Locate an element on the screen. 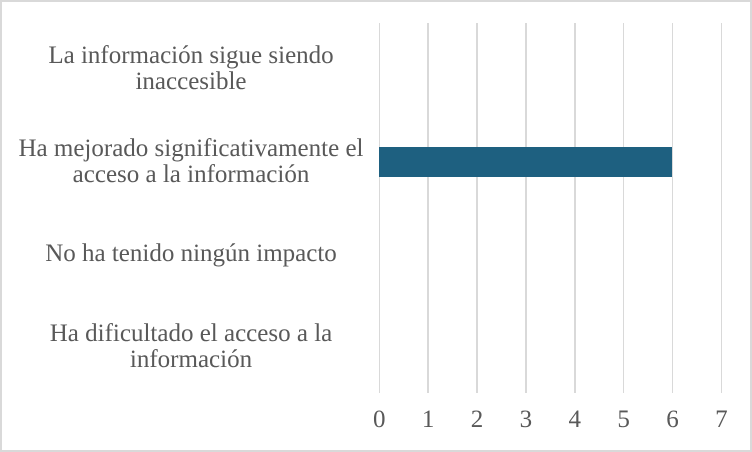 Image resolution: width=752 pixels, height=452 pixels. x-tick-label: 2 is located at coordinates (477, 419).